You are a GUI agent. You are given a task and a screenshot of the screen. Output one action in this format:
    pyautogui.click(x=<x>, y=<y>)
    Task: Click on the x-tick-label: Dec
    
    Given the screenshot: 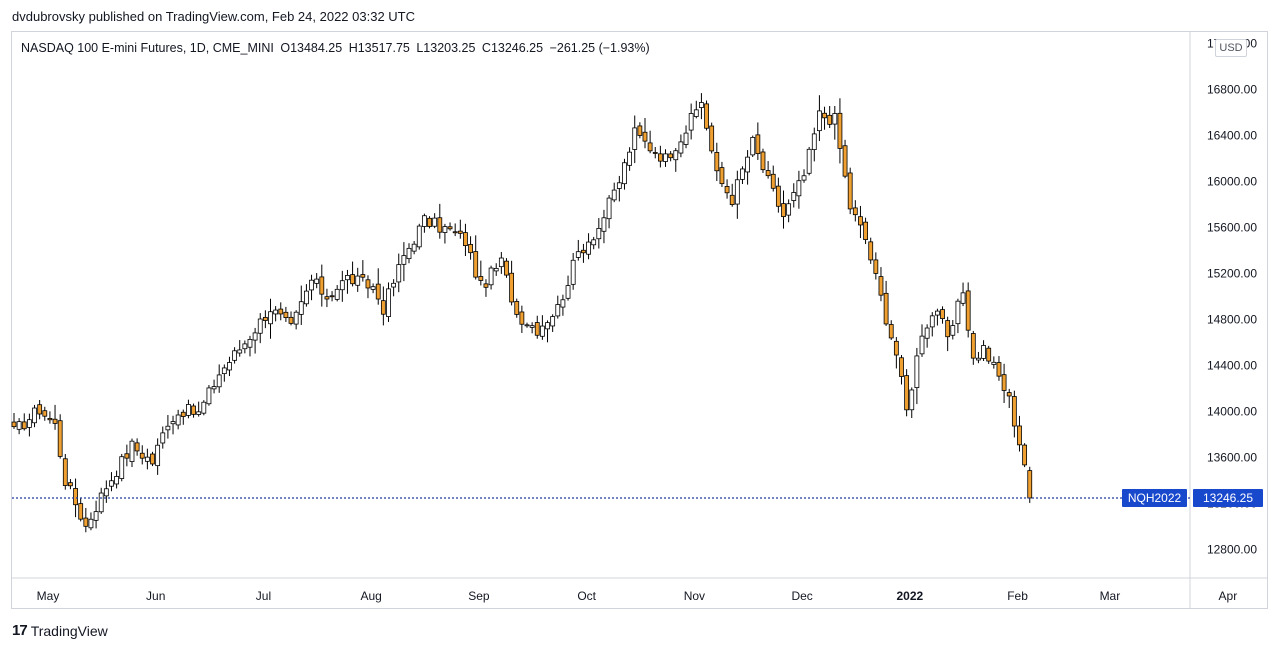 What is the action you would take?
    pyautogui.click(x=801, y=596)
    